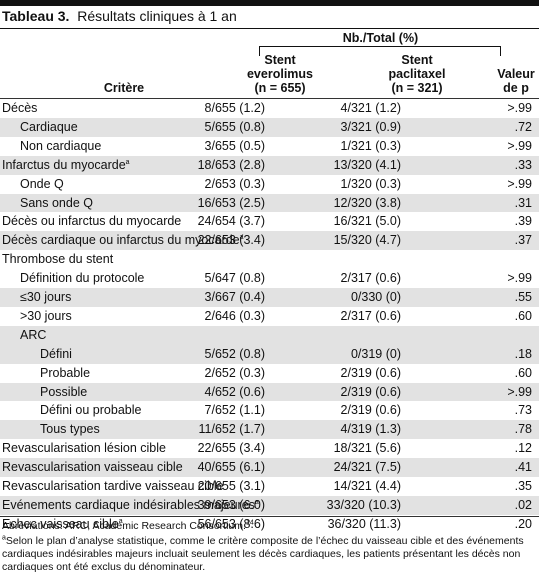 This screenshot has width=539, height=583. Describe the element at coordinates (61, 145) in the screenshot. I see `row-criterion: Non cardiaque` at that location.